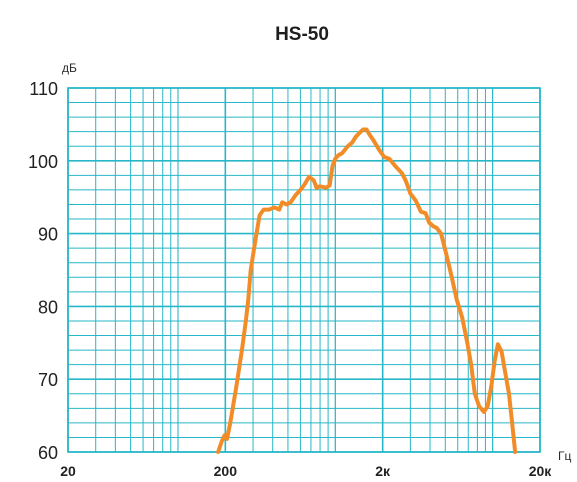  What do you see at coordinates (43, 89) in the screenshot?
I see `y-tick-label: 110` at bounding box center [43, 89].